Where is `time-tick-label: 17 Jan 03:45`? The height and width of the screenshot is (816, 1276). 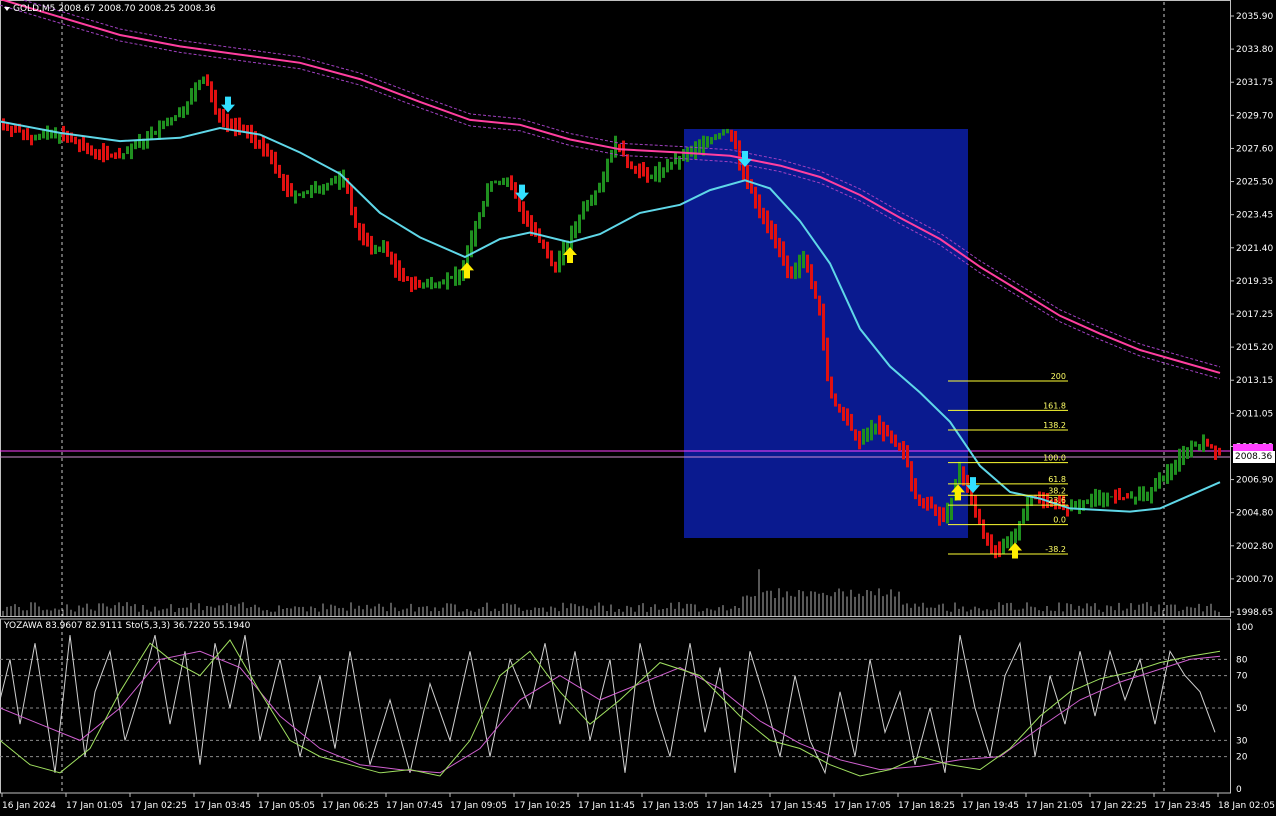
time-tick-label: 17 Jan 03:45 is located at coordinates (222, 806).